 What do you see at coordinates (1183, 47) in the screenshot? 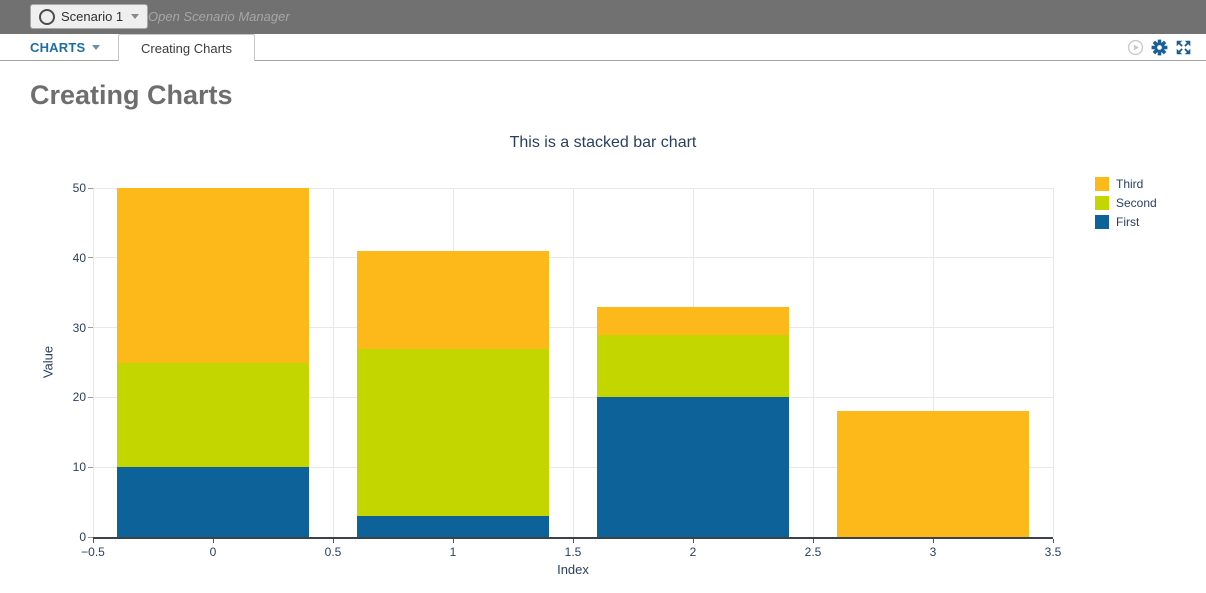
I see `expand-icon` at bounding box center [1183, 47].